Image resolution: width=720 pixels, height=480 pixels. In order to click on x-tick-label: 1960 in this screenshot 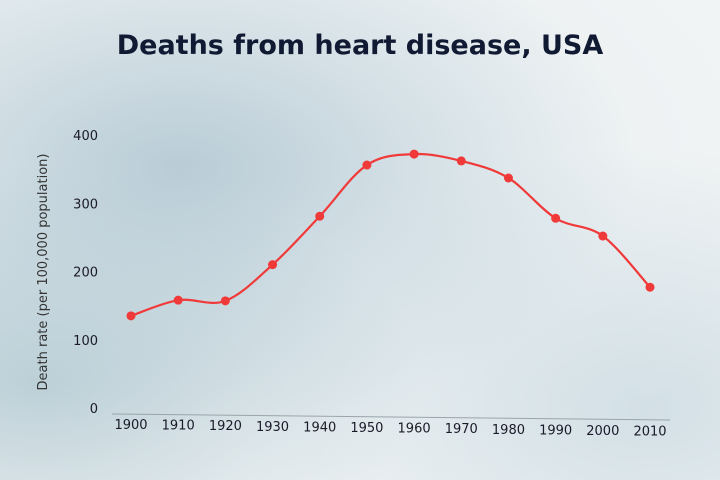, I will do `click(414, 429)`.